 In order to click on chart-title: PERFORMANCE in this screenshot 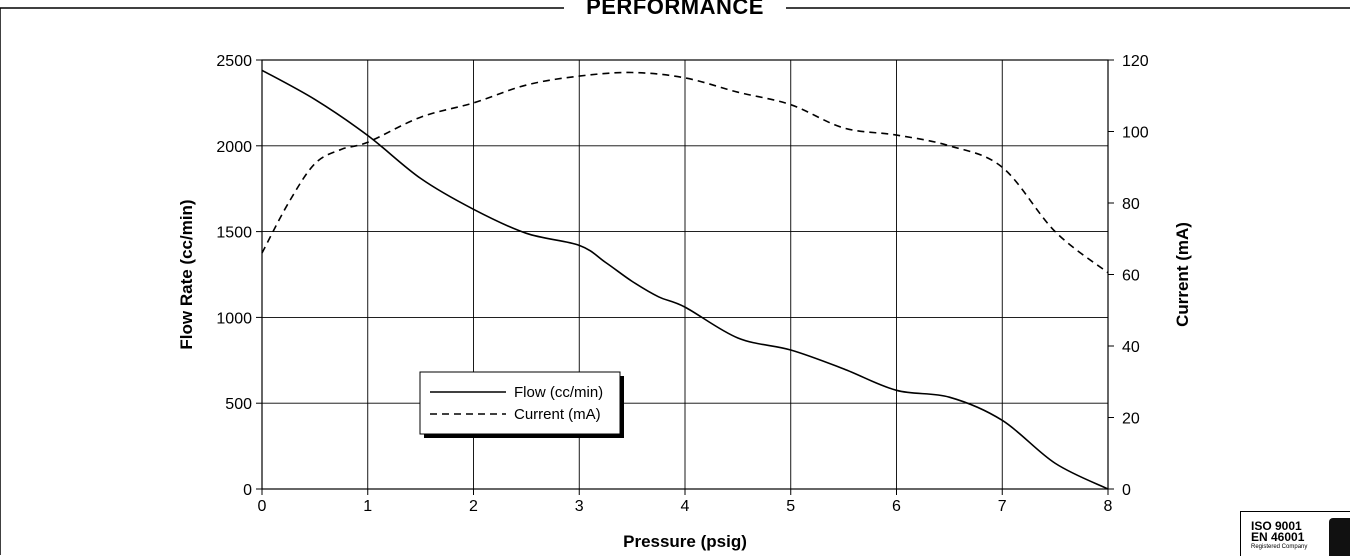, I will do `click(675, 10)`.